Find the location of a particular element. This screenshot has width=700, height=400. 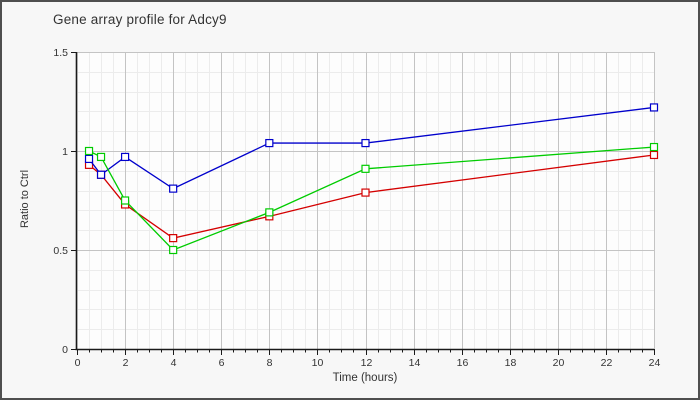

x-tick-label: 20 is located at coordinates (559, 363).